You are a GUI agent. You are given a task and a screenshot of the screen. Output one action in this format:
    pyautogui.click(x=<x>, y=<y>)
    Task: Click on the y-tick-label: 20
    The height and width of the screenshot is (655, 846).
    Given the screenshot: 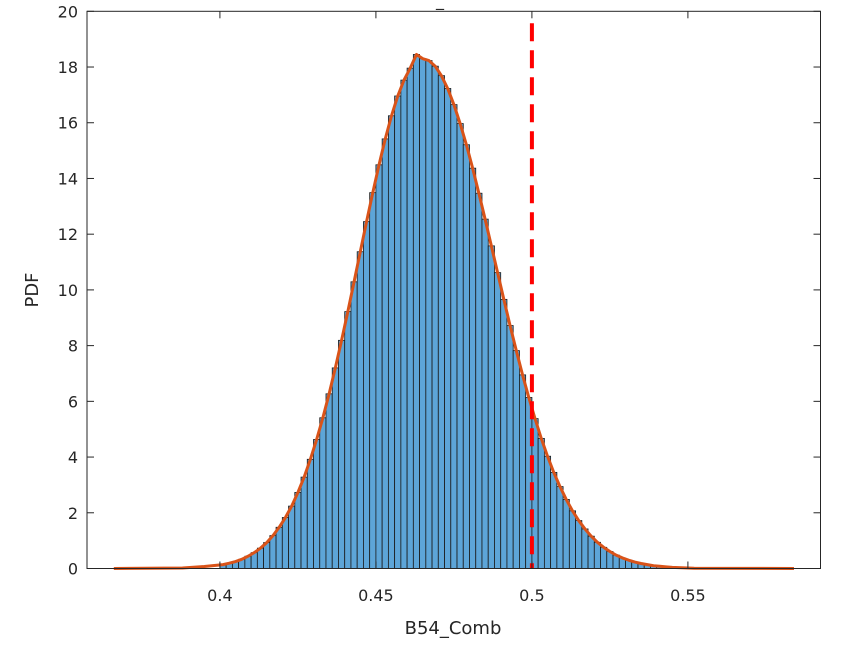 What is the action you would take?
    pyautogui.click(x=68, y=11)
    